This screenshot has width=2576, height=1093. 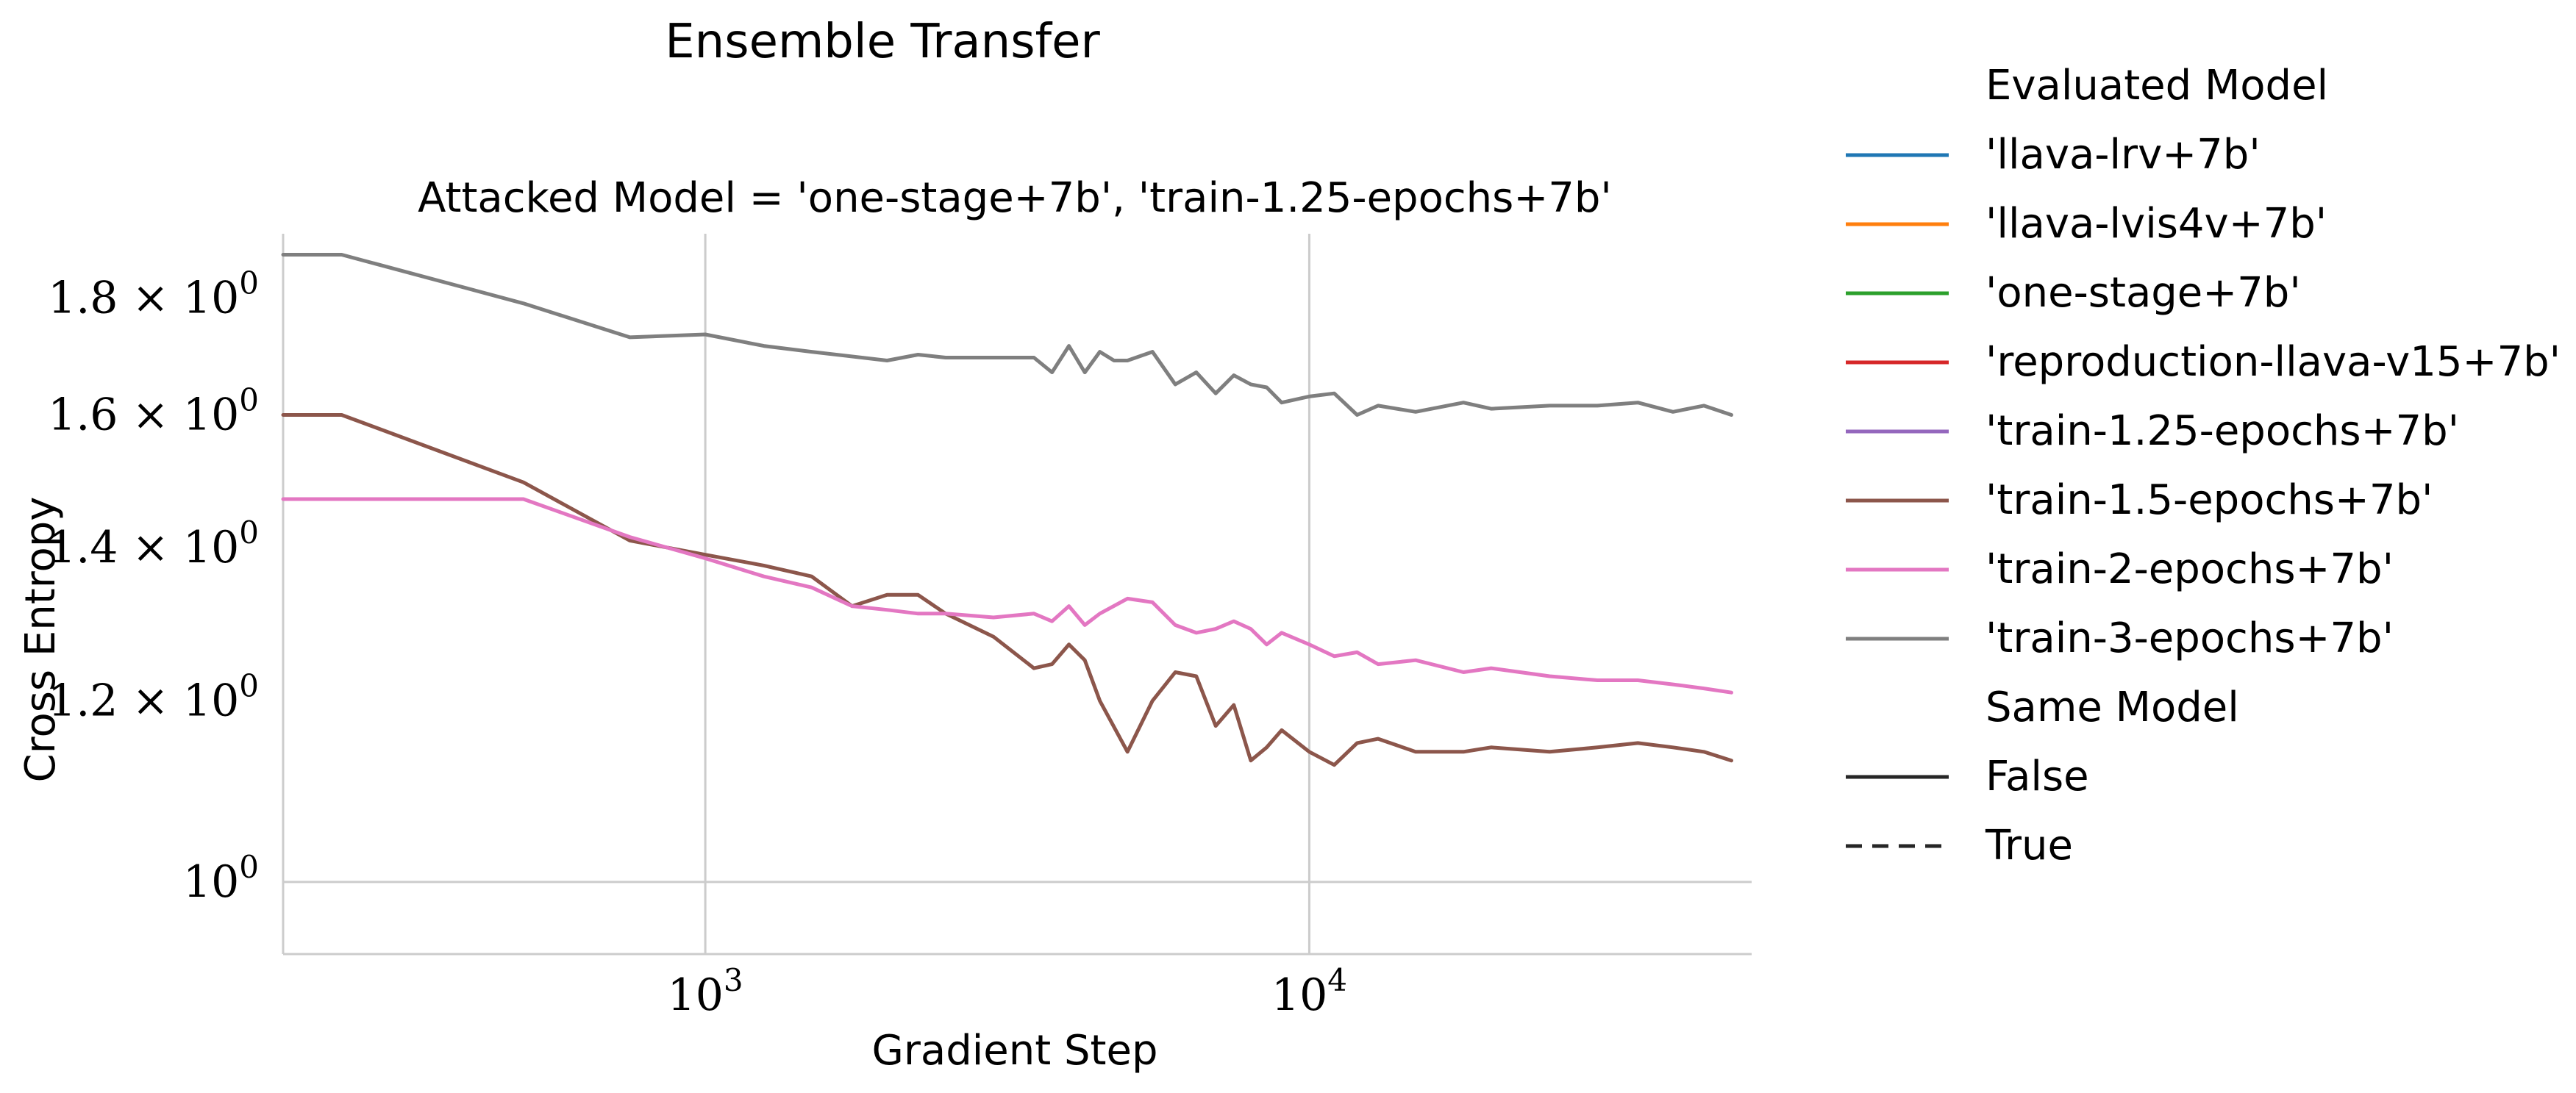 What do you see at coordinates (705, 991) in the screenshot?
I see `x-tick-label: 10³` at bounding box center [705, 991].